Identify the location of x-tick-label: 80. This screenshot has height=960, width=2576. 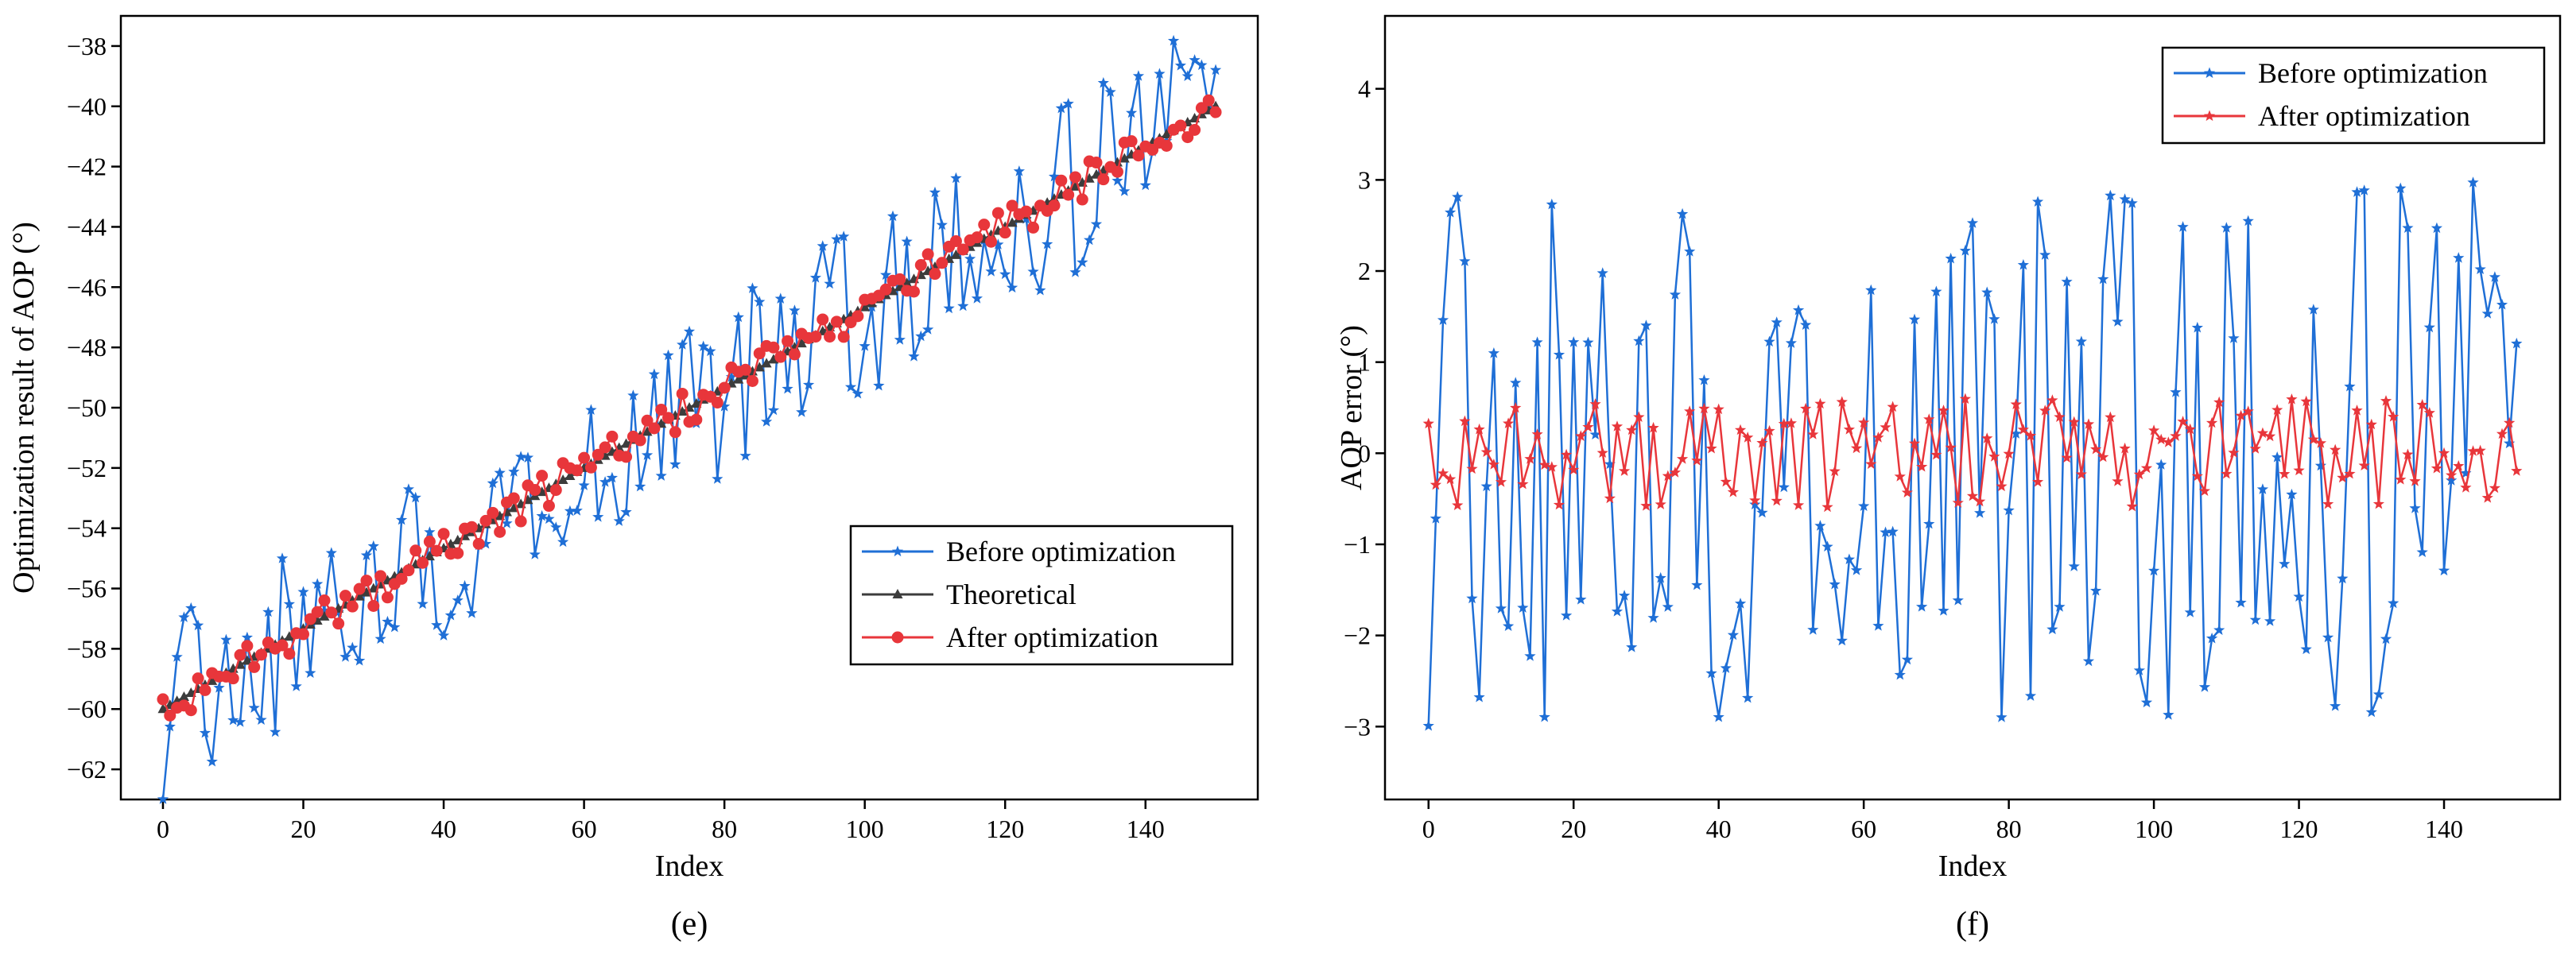
(725, 829).